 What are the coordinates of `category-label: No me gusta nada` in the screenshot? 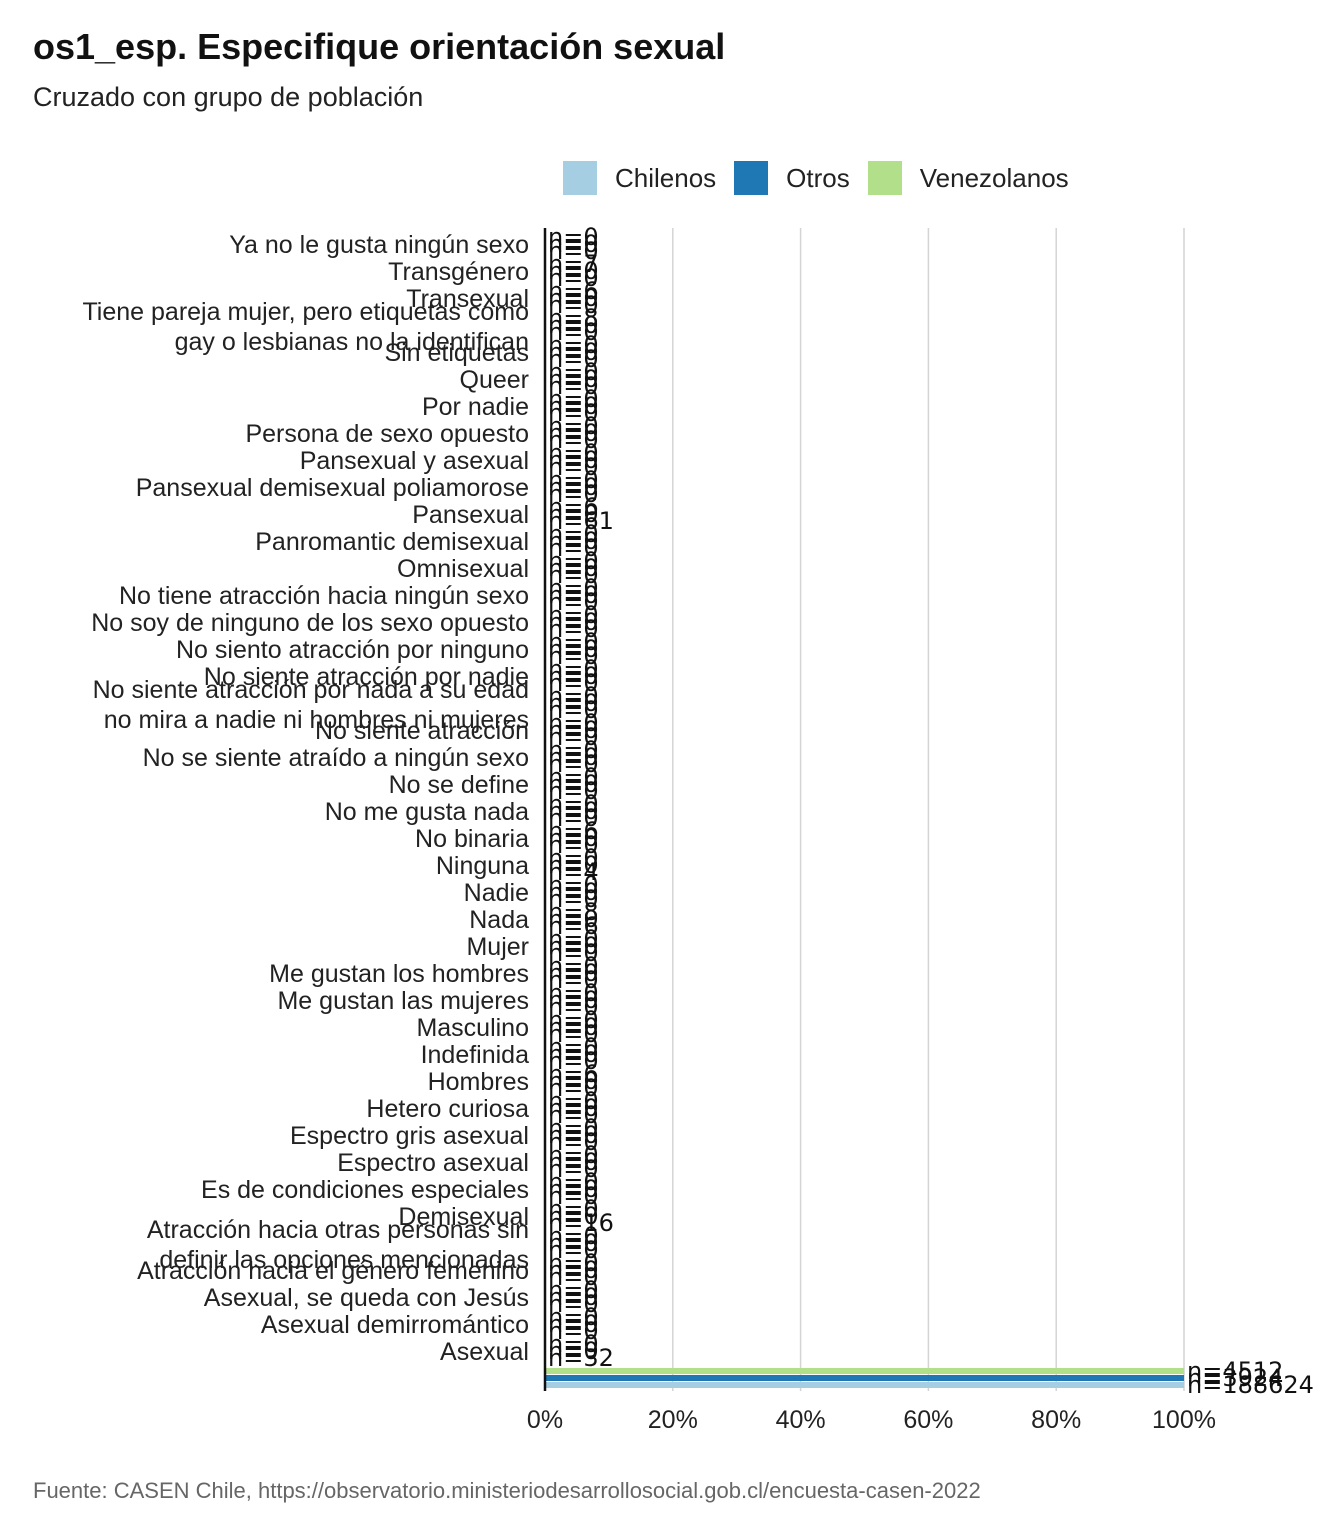 It's located at (427, 812).